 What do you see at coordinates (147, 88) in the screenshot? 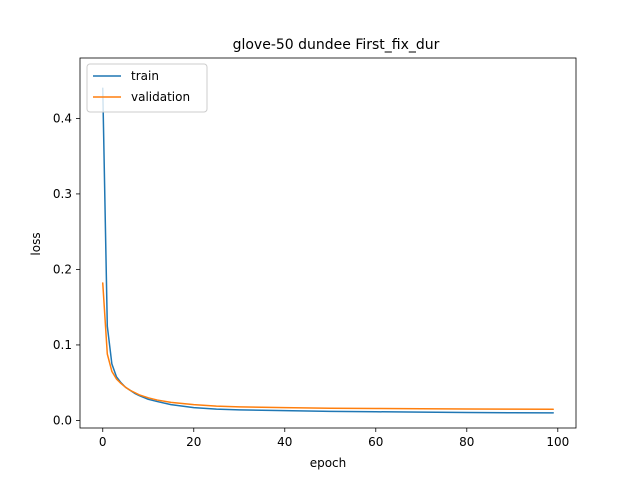
I see `legend: train validation` at bounding box center [147, 88].